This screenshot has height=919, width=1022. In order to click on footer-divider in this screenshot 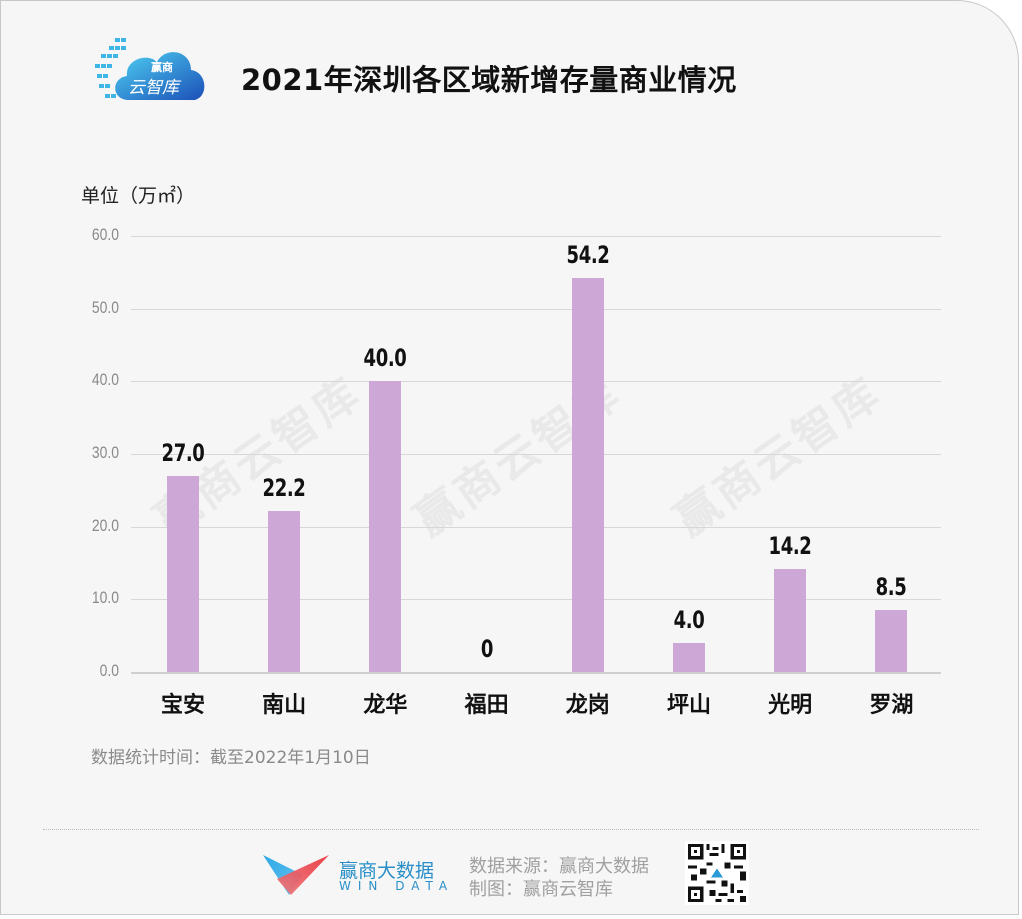, I will do `click(511, 829)`.